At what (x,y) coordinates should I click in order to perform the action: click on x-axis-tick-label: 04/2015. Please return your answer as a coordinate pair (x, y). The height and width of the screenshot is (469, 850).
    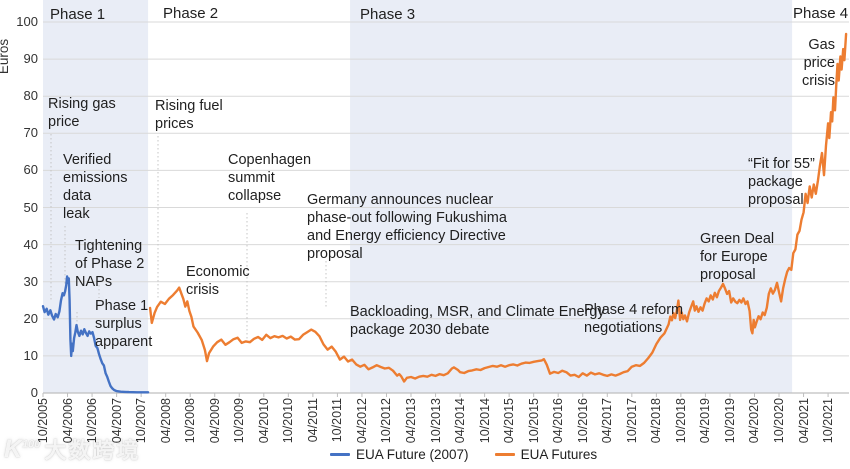
    Looking at the image, I should click on (509, 421).